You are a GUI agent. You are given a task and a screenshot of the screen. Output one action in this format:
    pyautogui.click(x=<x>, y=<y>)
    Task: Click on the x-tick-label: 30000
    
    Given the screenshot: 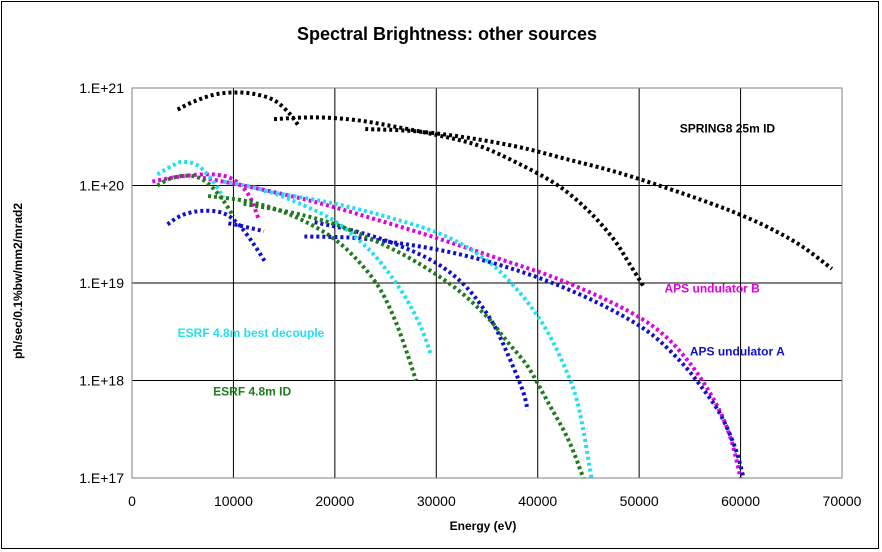 What is the action you would take?
    pyautogui.click(x=436, y=501)
    